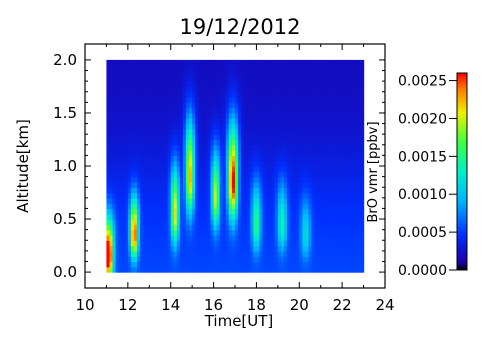 This screenshot has width=485, height=338. What do you see at coordinates (65, 219) in the screenshot?
I see `y-tick-label: 0.5` at bounding box center [65, 219].